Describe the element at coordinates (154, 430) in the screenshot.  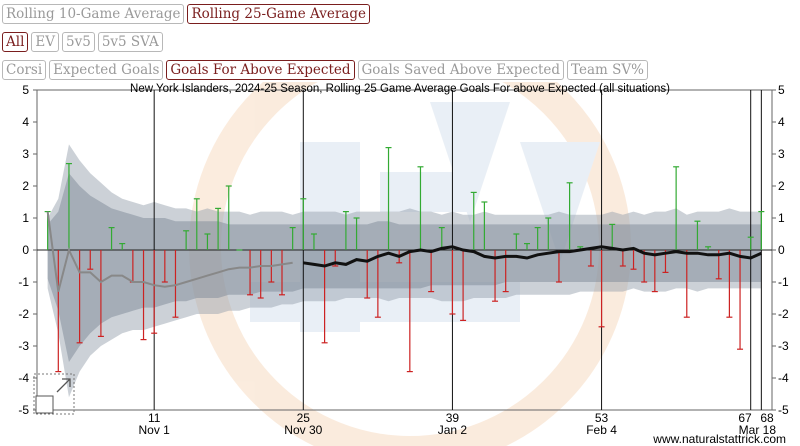
I see `x-date-label: Nov 1` at that location.